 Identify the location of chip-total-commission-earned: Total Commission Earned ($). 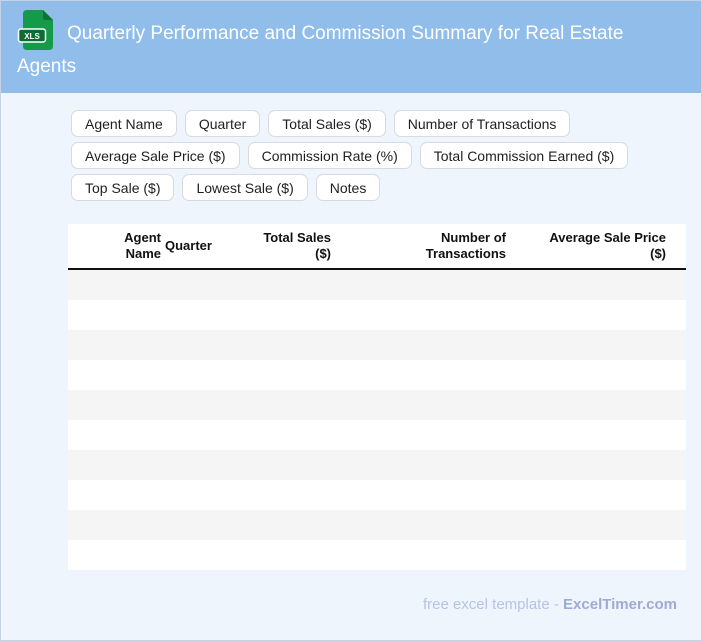
(524, 155).